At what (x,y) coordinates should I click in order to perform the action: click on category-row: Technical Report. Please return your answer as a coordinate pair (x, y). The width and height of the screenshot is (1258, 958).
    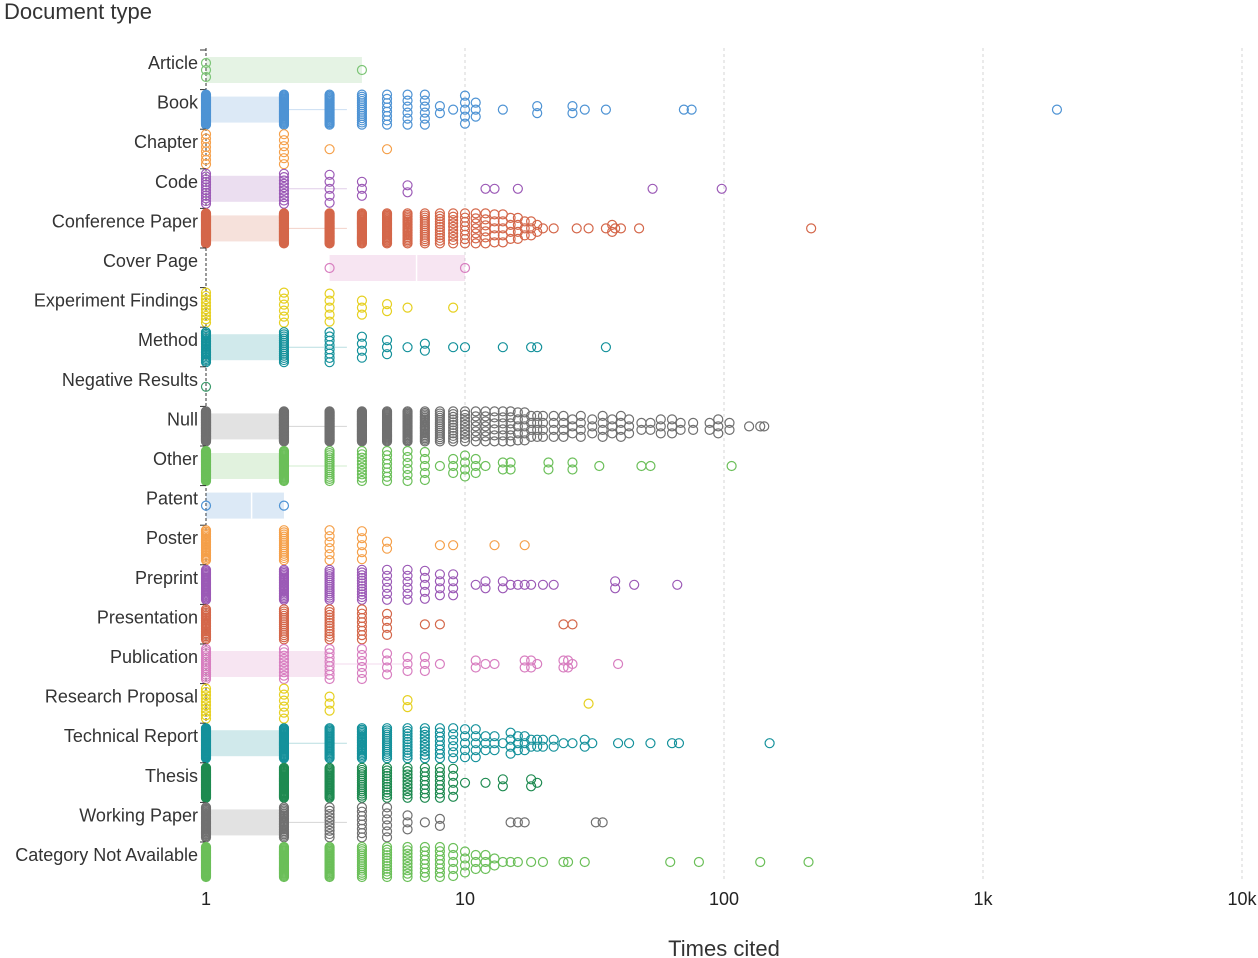
    Looking at the image, I should click on (419, 743).